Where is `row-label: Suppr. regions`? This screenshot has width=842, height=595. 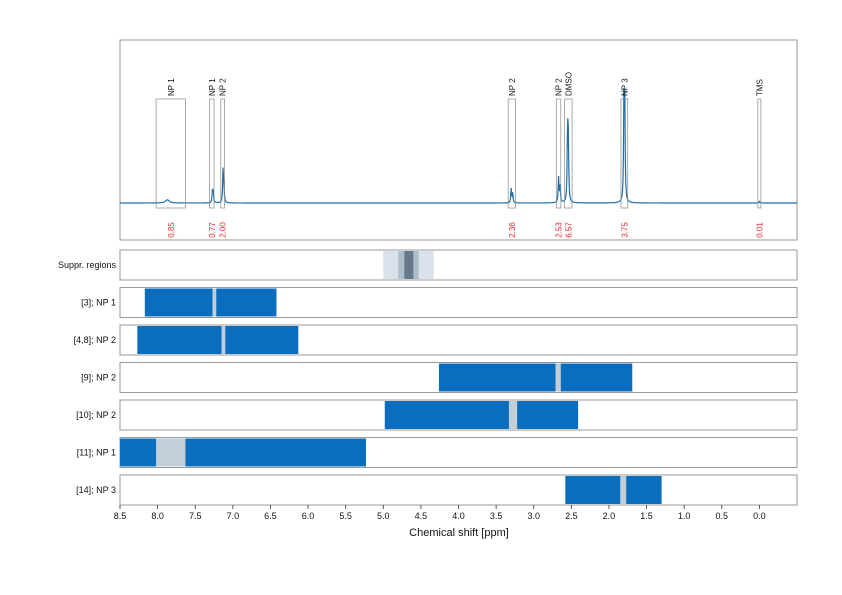 row-label: Suppr. regions is located at coordinates (87, 265).